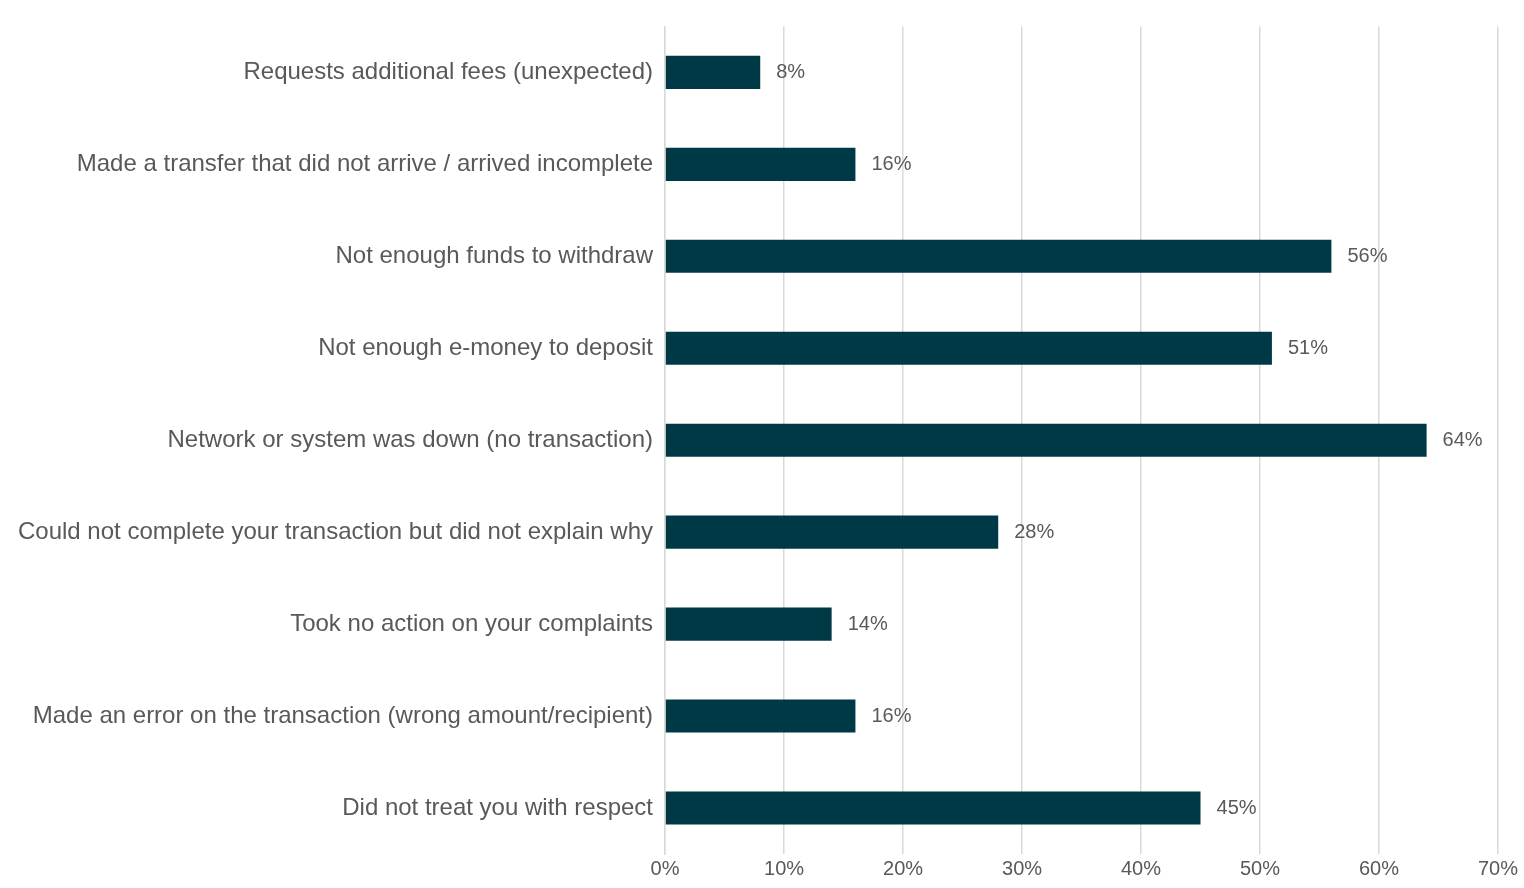  What do you see at coordinates (494, 254) in the screenshot?
I see `y-tick-label: Not enough funds to withdraw` at bounding box center [494, 254].